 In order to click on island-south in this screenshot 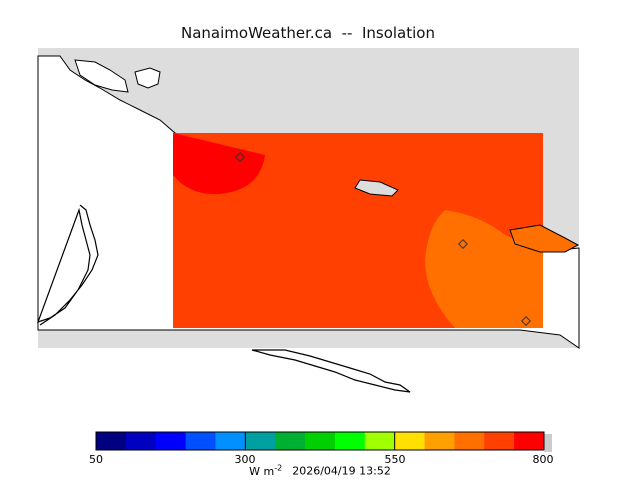, I will do `click(331, 371)`.